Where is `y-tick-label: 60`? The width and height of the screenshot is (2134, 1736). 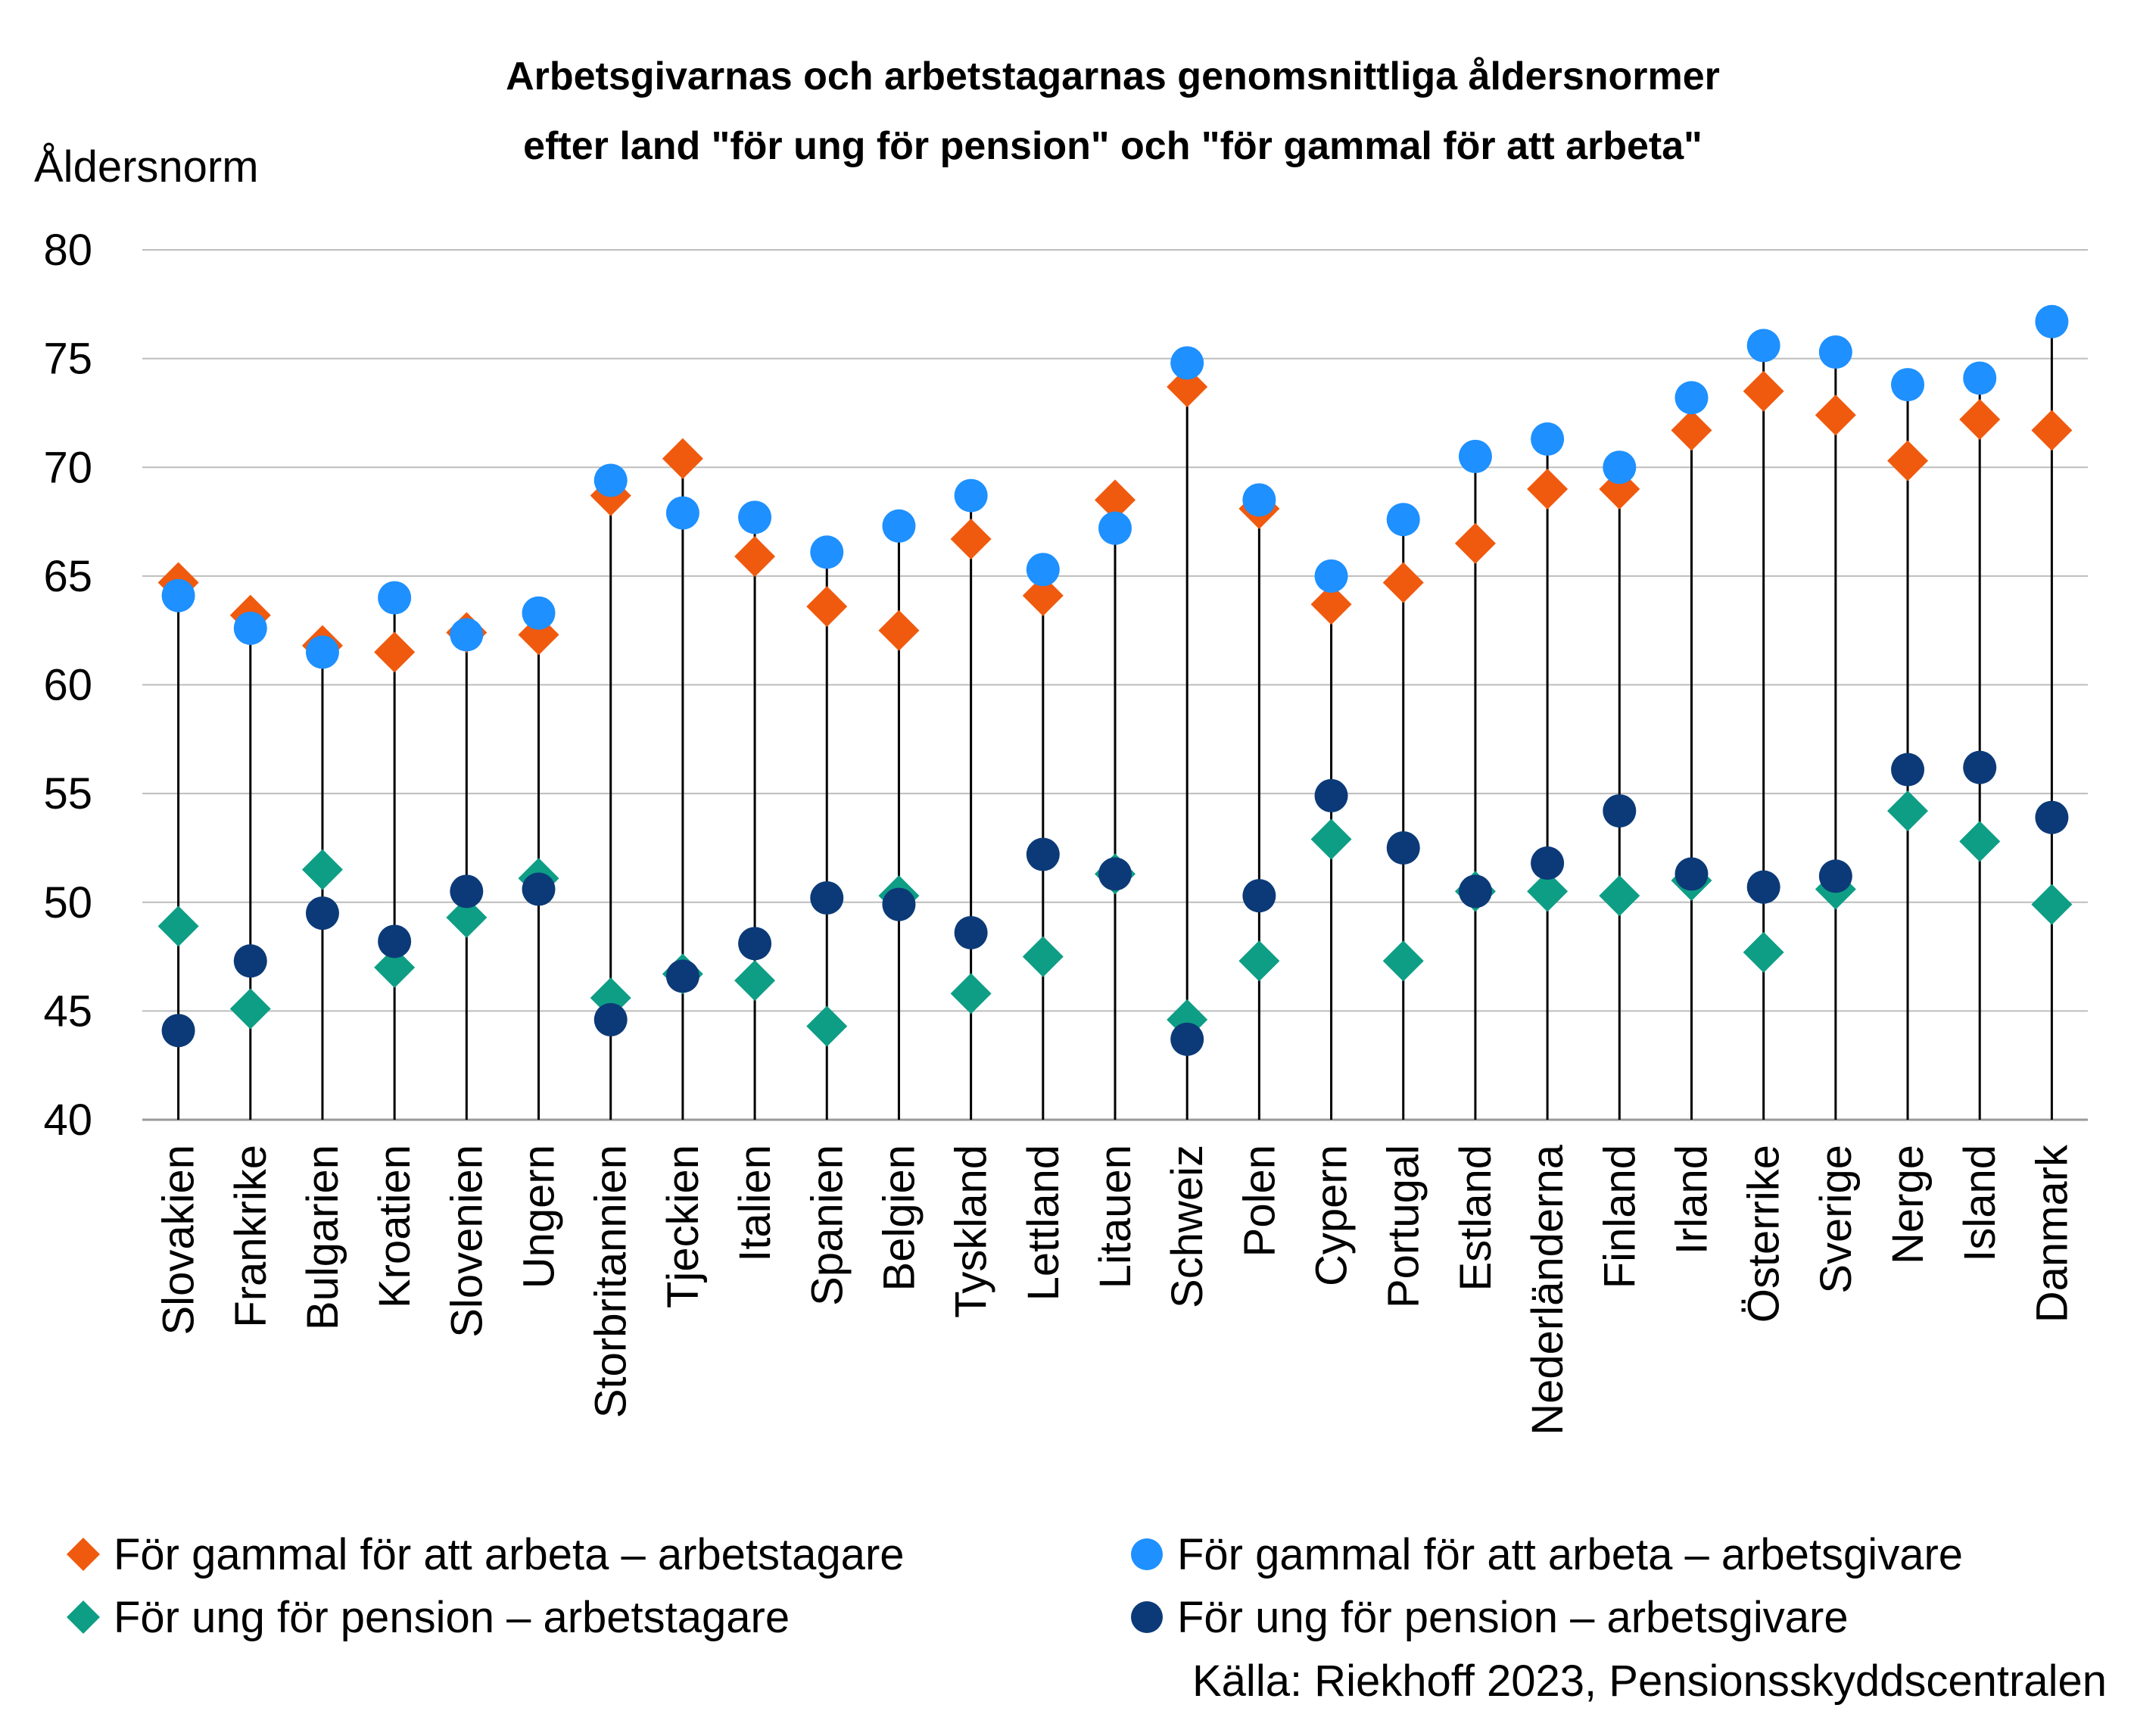 y-tick-label: 60 is located at coordinates (67, 686).